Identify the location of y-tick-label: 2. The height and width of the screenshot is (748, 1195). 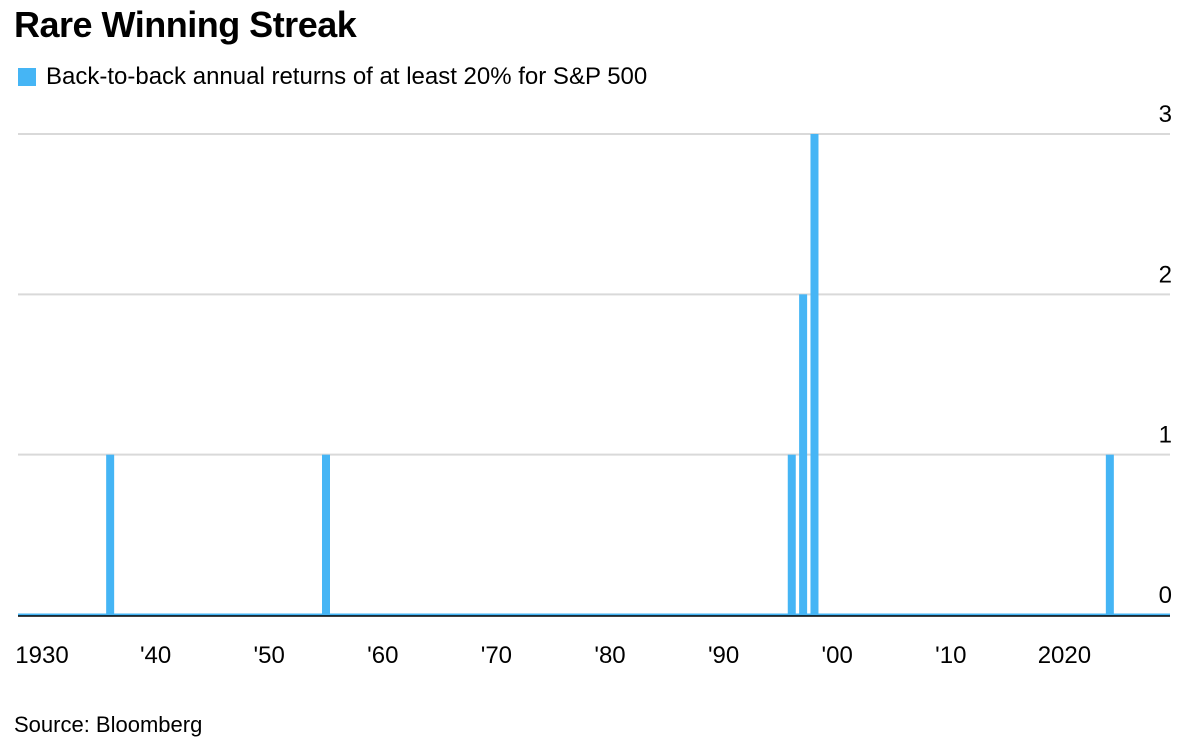
(1165, 274).